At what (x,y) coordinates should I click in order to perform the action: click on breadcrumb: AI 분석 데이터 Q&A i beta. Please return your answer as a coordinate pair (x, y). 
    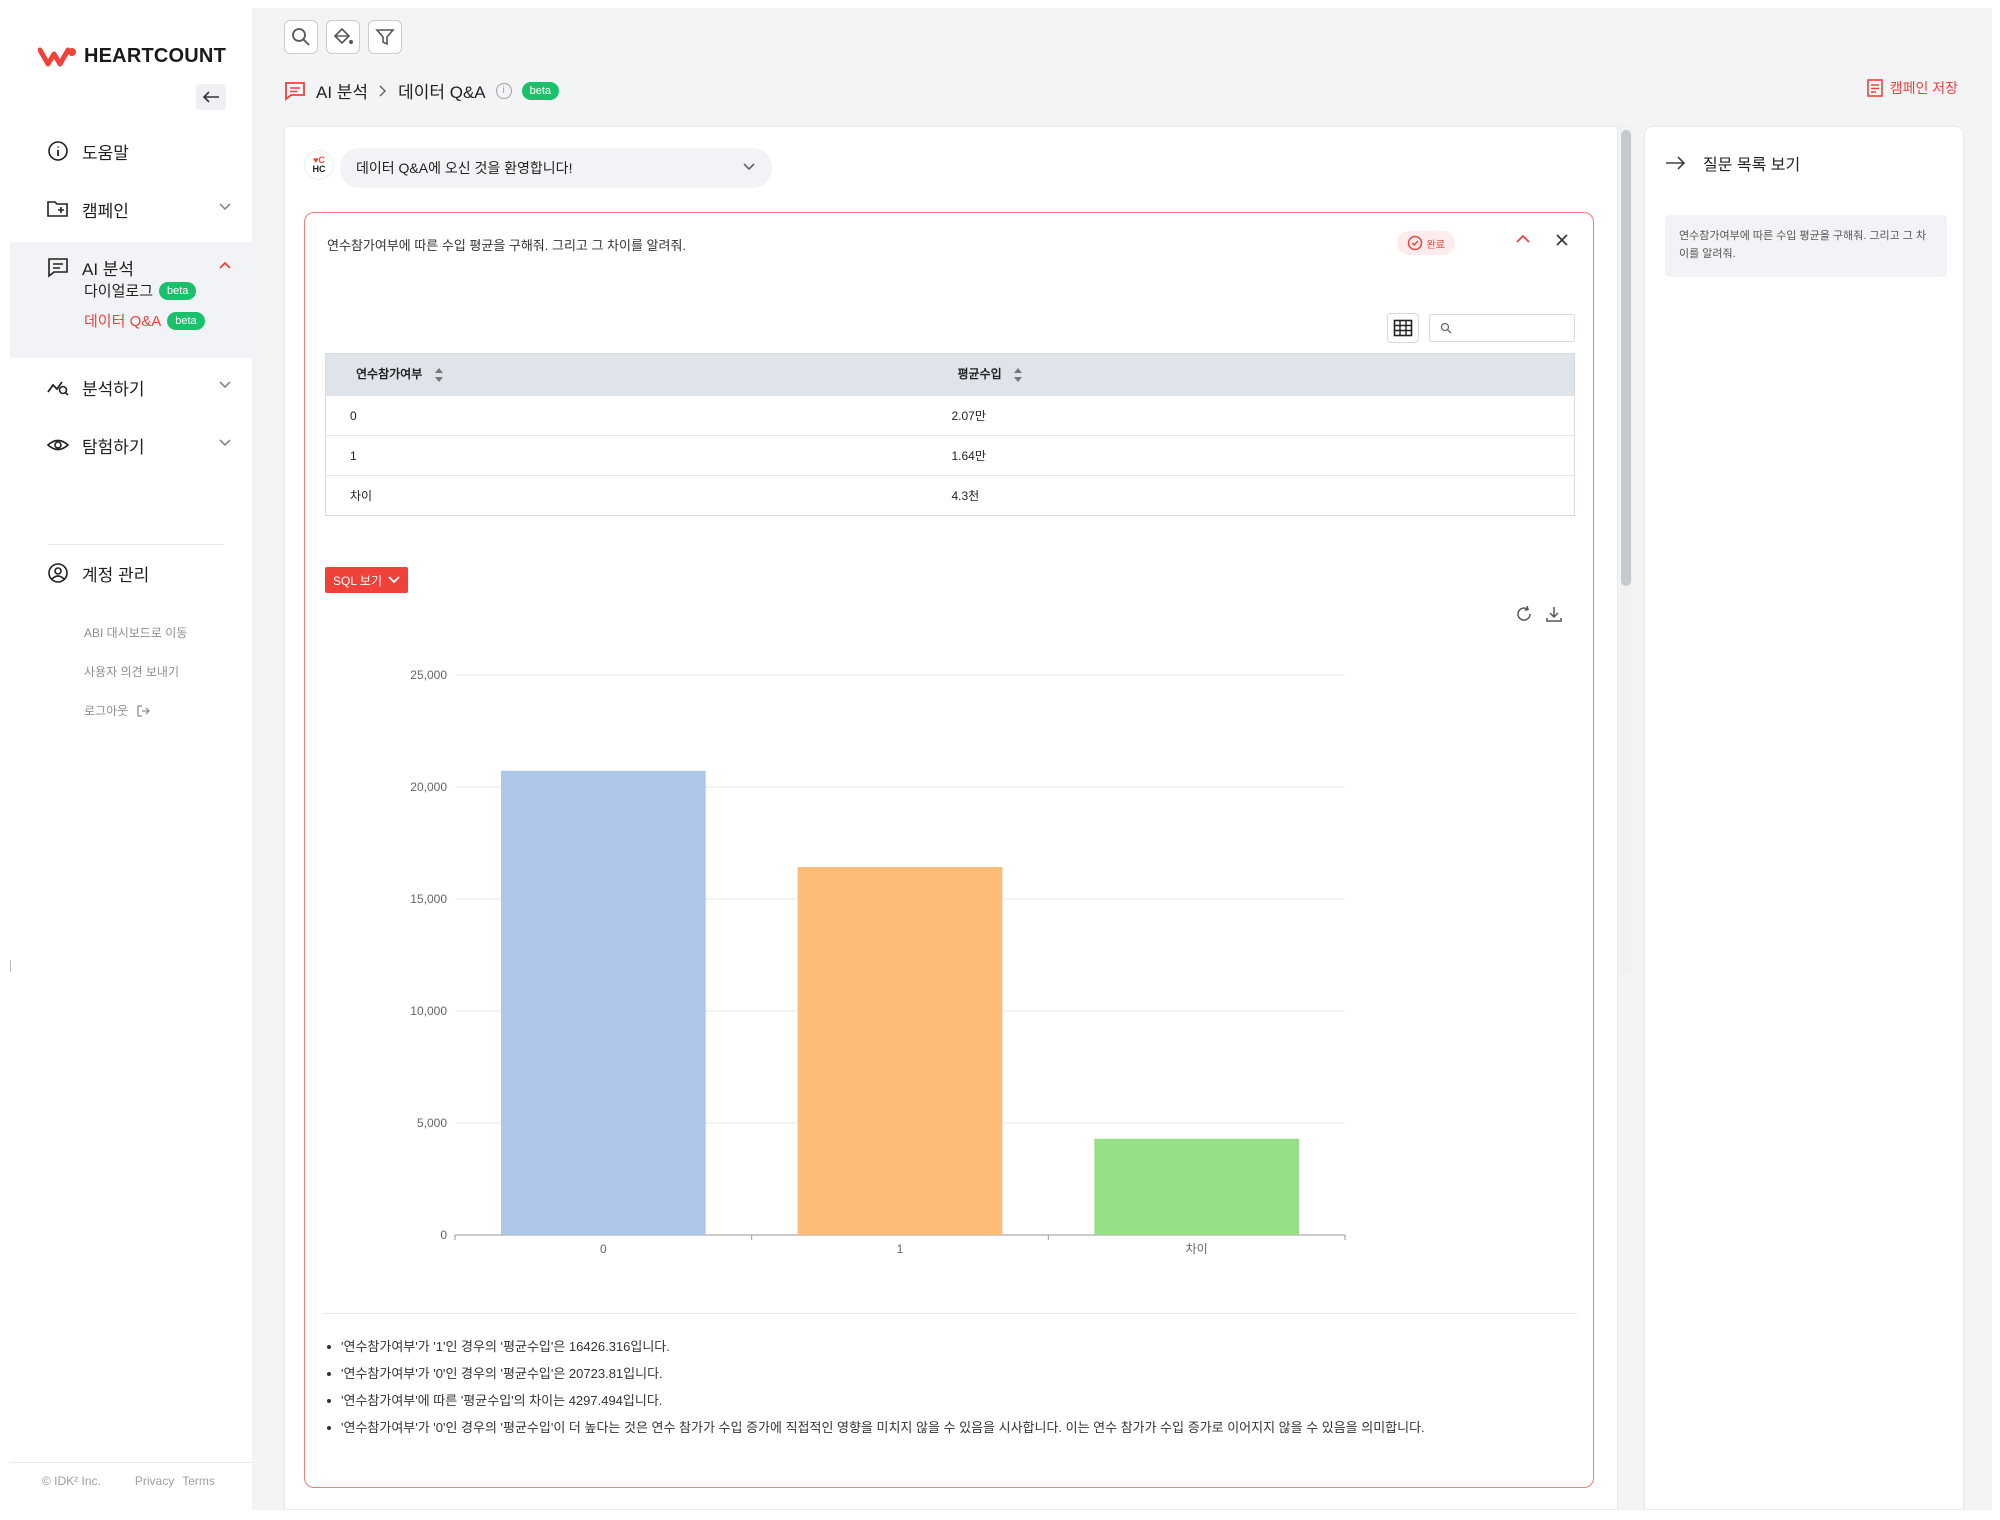
    Looking at the image, I should click on (422, 90).